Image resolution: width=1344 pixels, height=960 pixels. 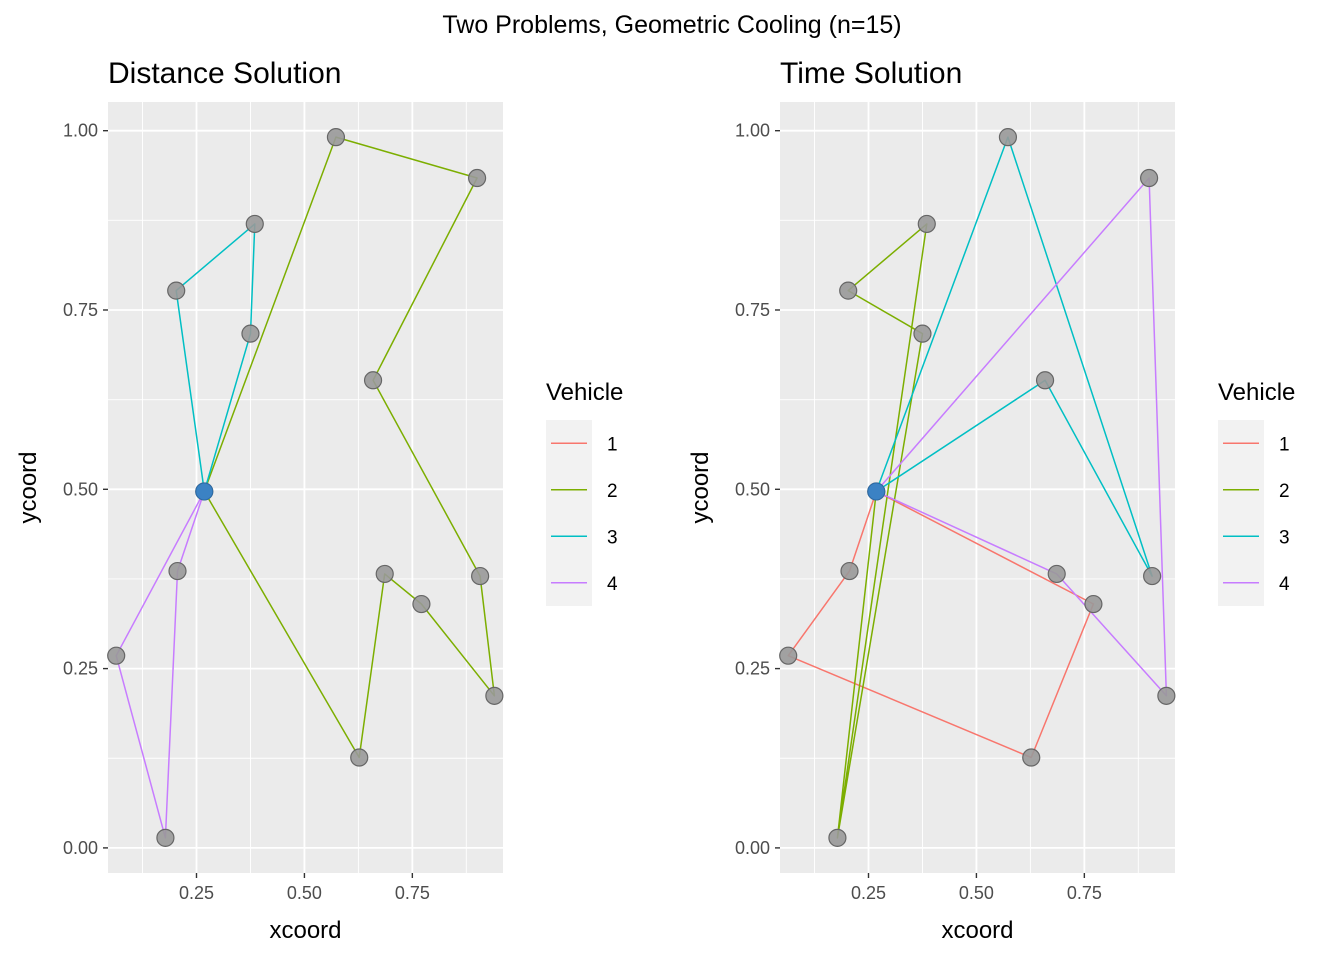 What do you see at coordinates (224, 73) in the screenshot?
I see `panel-title: Distance Solution` at bounding box center [224, 73].